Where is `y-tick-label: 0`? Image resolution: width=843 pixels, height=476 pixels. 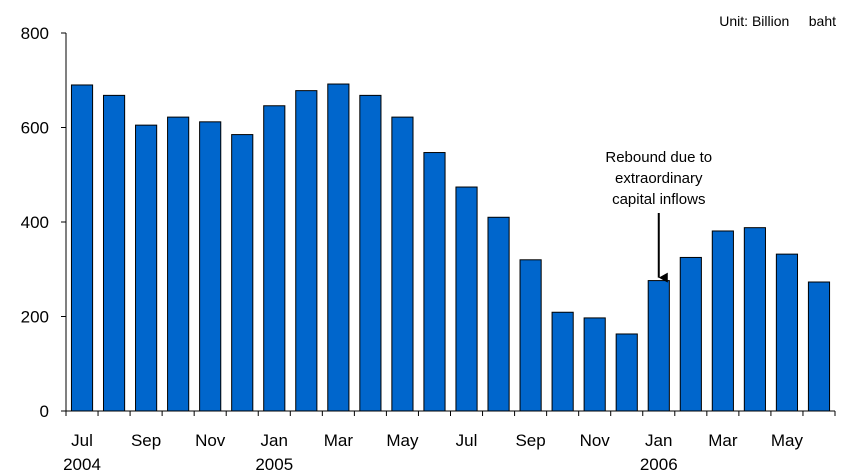
y-tick-label: 0 is located at coordinates (44, 411).